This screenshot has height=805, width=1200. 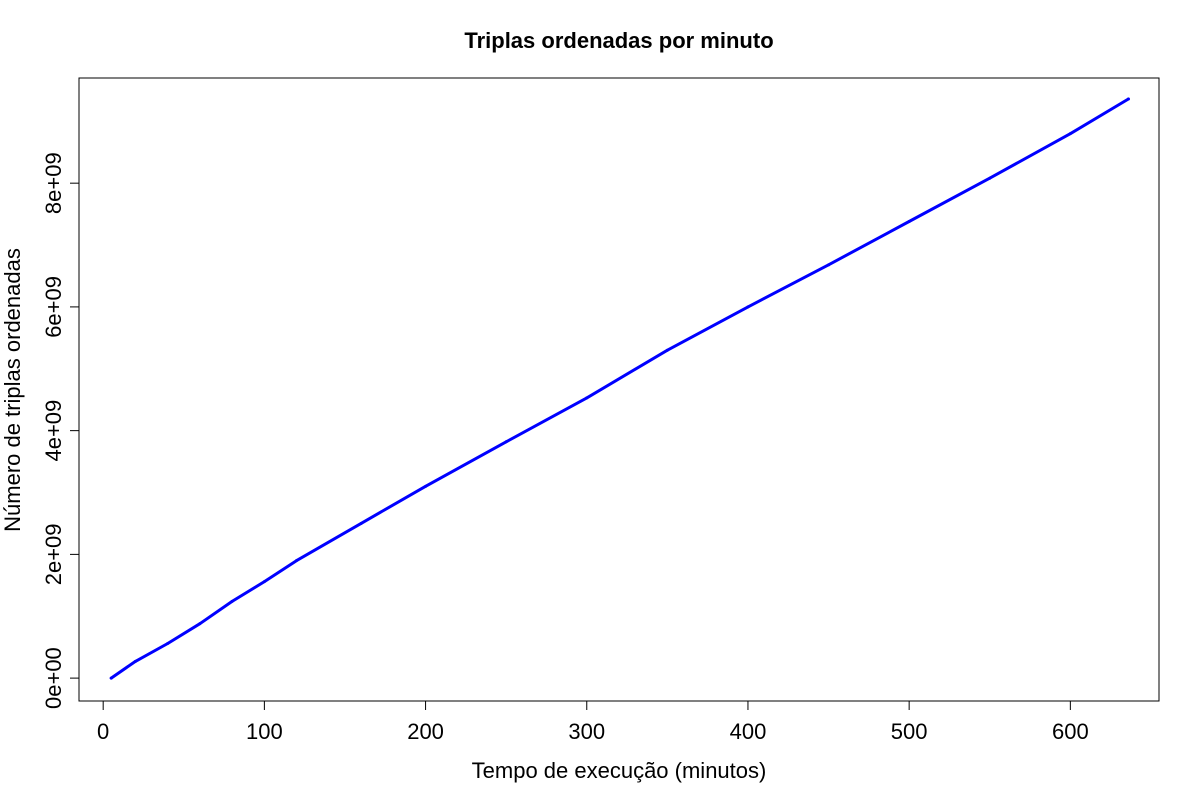 I want to click on y-tick-label: 6e+09, so click(x=53, y=307).